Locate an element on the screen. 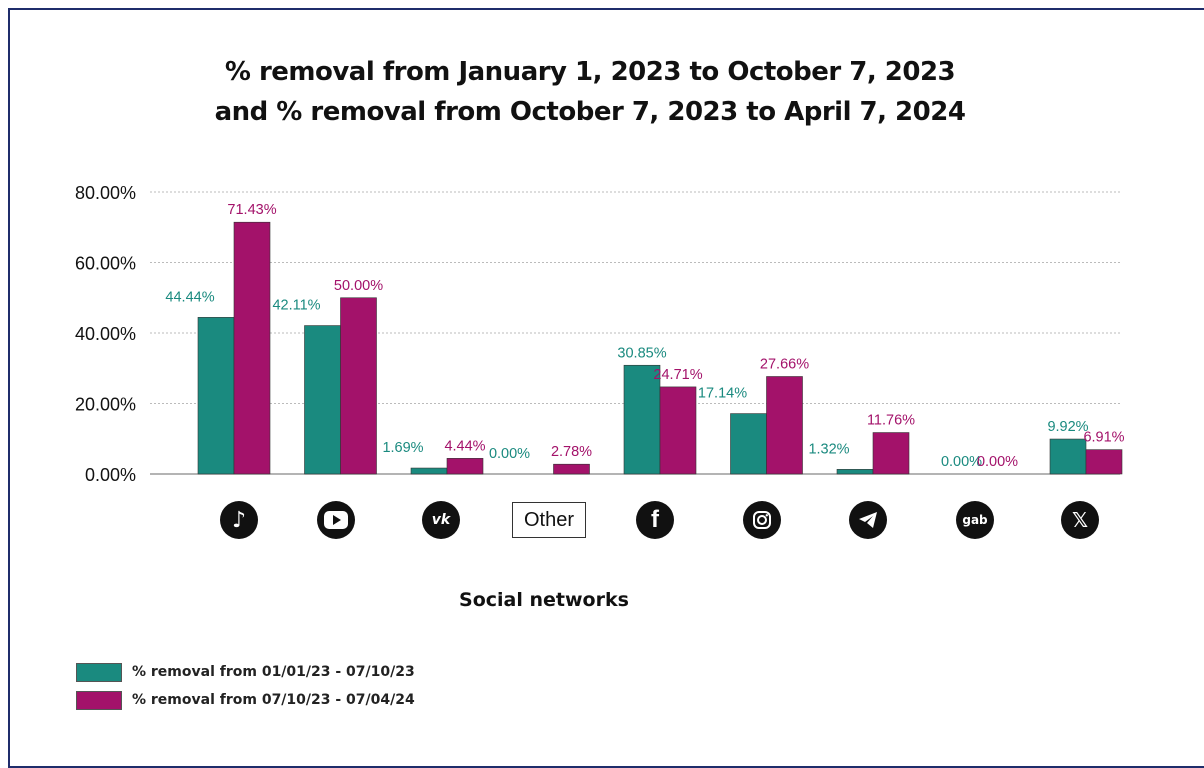 Image resolution: width=1204 pixels, height=768 pixels. data-label-series-1: 30.85% is located at coordinates (641, 353).